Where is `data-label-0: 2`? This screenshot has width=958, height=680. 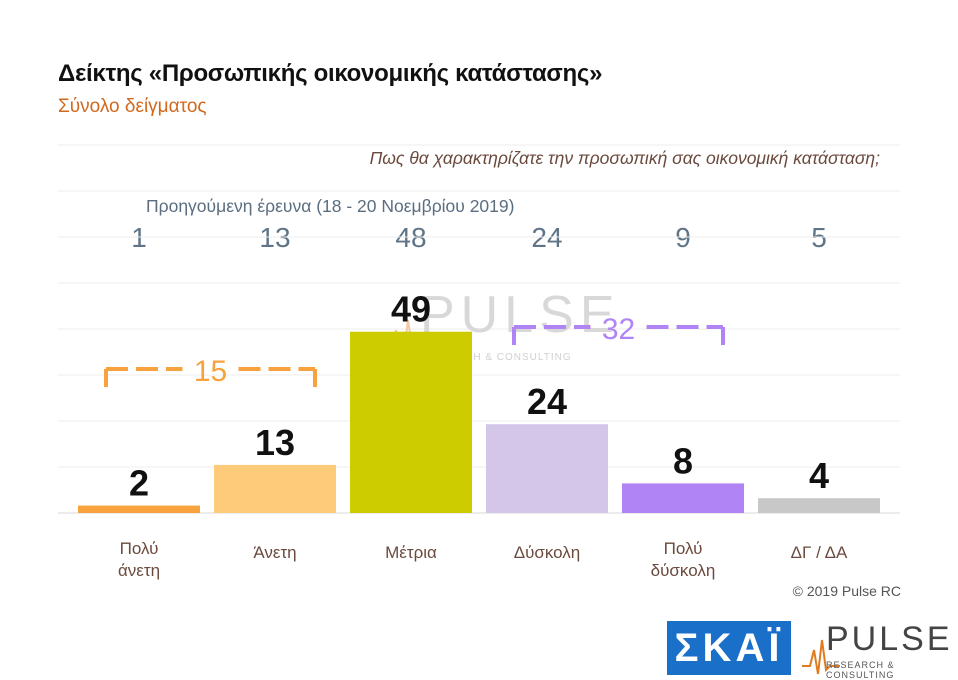
data-label-0: 2 is located at coordinates (139, 483).